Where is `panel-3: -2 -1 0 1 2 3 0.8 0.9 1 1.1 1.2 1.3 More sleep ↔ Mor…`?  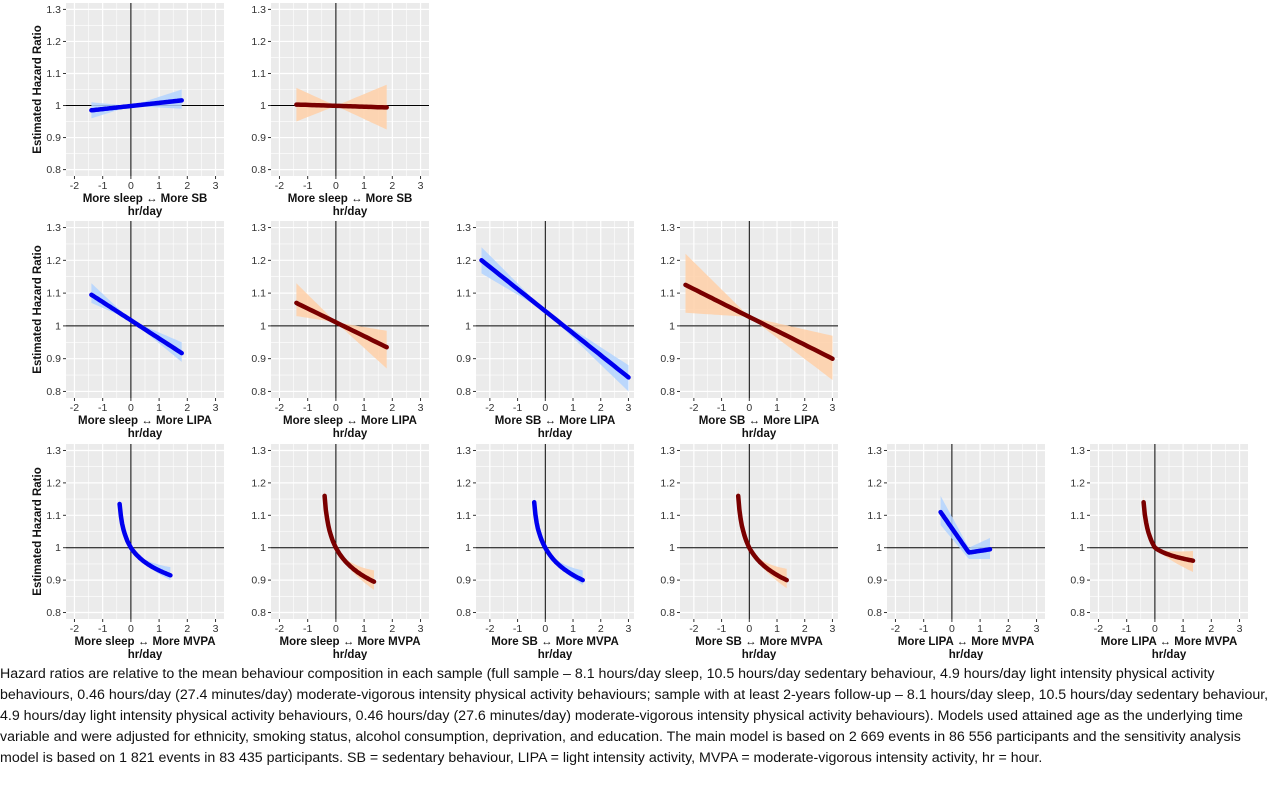
panel-3: -2 -1 0 1 2 3 0.8 0.9 1 1.1 1.2 1.3 More sleep ↔ Mor… is located at coordinates (128, 330).